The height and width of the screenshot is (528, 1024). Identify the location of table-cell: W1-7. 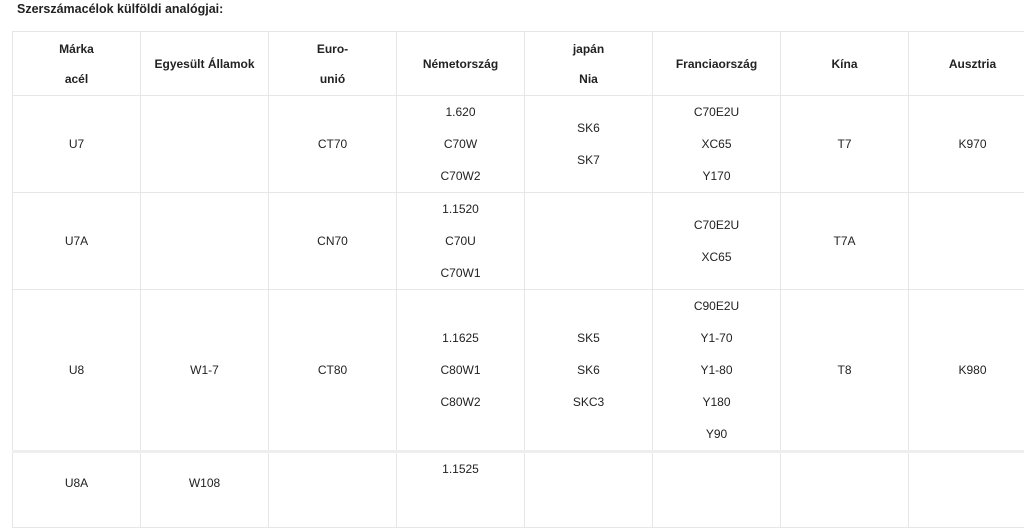
(205, 371).